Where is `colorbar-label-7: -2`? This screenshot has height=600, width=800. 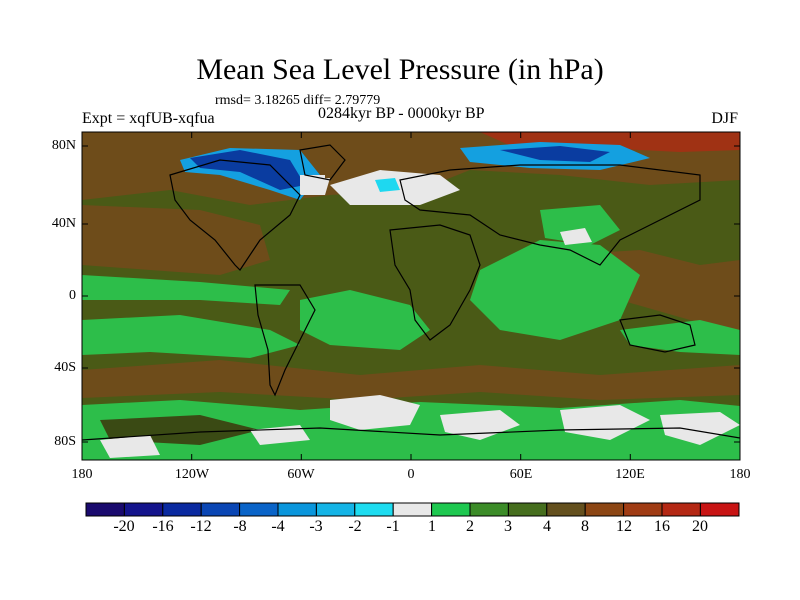
colorbar-label-7: -2 is located at coordinates (355, 526).